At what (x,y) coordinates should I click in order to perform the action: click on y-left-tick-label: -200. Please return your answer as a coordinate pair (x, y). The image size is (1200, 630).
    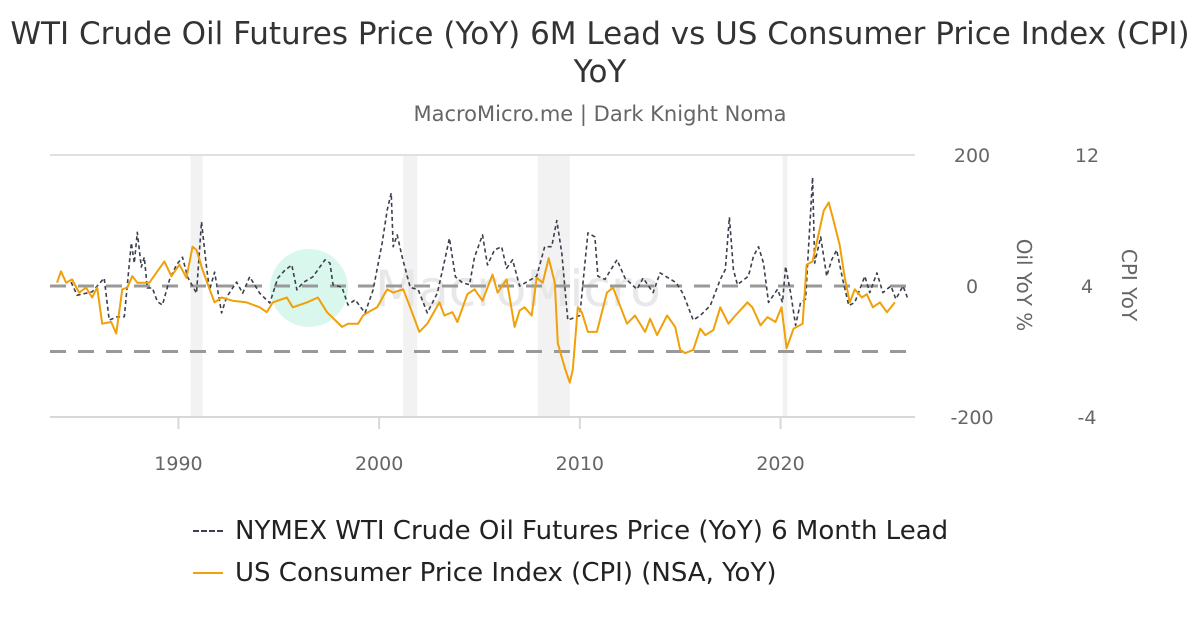
    Looking at the image, I should click on (971, 418).